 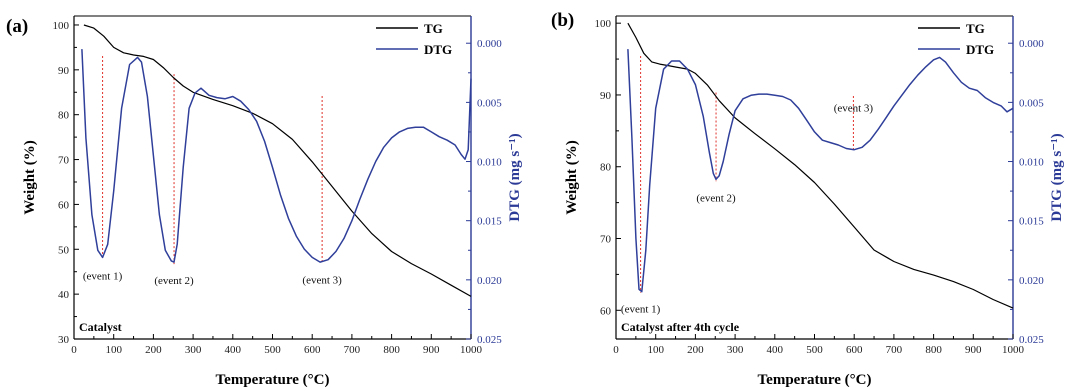 What do you see at coordinates (100, 327) in the screenshot?
I see `sample-label: Catalyst` at bounding box center [100, 327].